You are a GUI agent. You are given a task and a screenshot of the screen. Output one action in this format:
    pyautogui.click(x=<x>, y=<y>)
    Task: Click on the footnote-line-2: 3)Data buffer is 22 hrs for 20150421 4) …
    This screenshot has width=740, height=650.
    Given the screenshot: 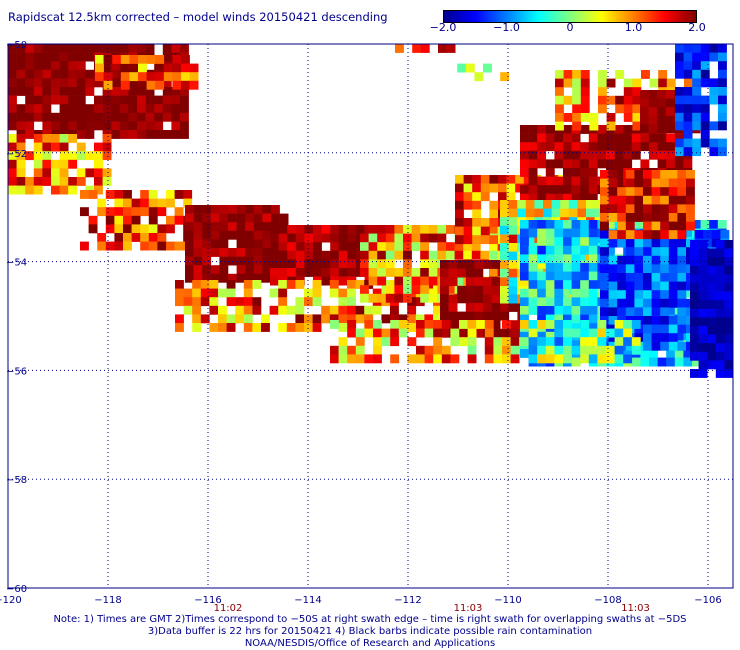 What is the action you would take?
    pyautogui.click(x=370, y=631)
    